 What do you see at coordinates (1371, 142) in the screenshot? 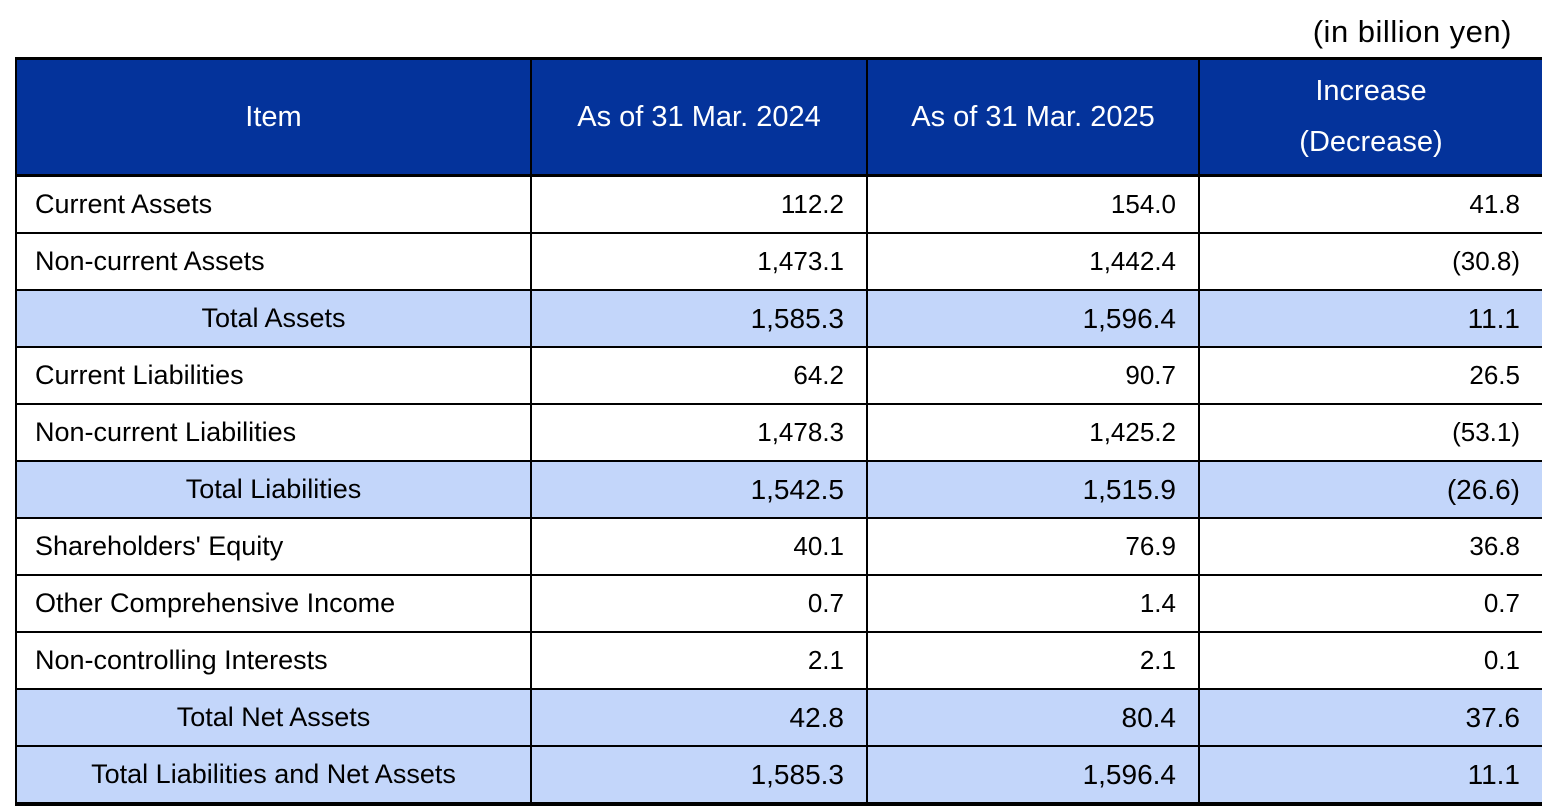
I see `header-increase-line2: (Decrease)` at bounding box center [1371, 142].